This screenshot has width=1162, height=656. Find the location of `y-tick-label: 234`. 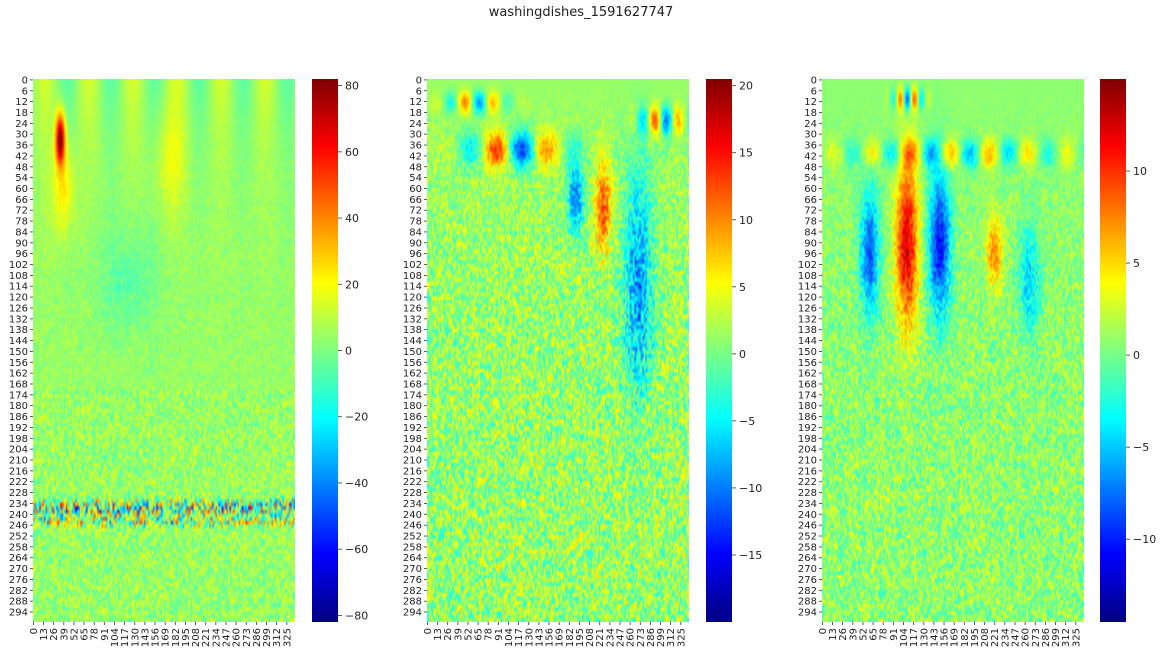

y-tick-label: 234 is located at coordinates (807, 504).